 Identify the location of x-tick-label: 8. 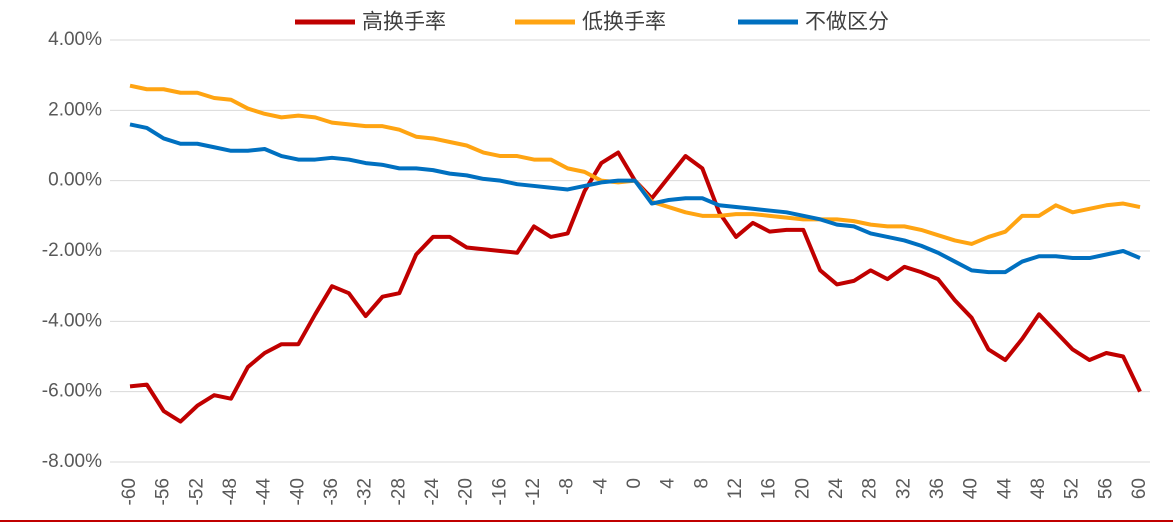
(701, 483).